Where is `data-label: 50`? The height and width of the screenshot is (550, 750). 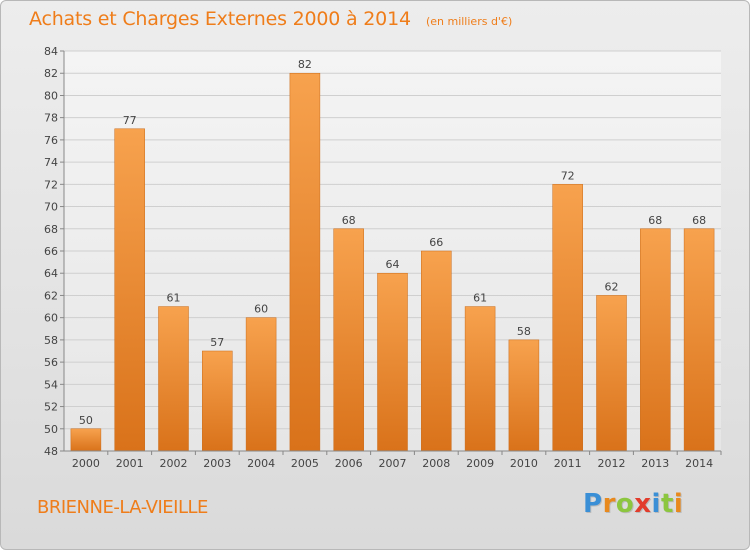 data-label: 50 is located at coordinates (86, 420).